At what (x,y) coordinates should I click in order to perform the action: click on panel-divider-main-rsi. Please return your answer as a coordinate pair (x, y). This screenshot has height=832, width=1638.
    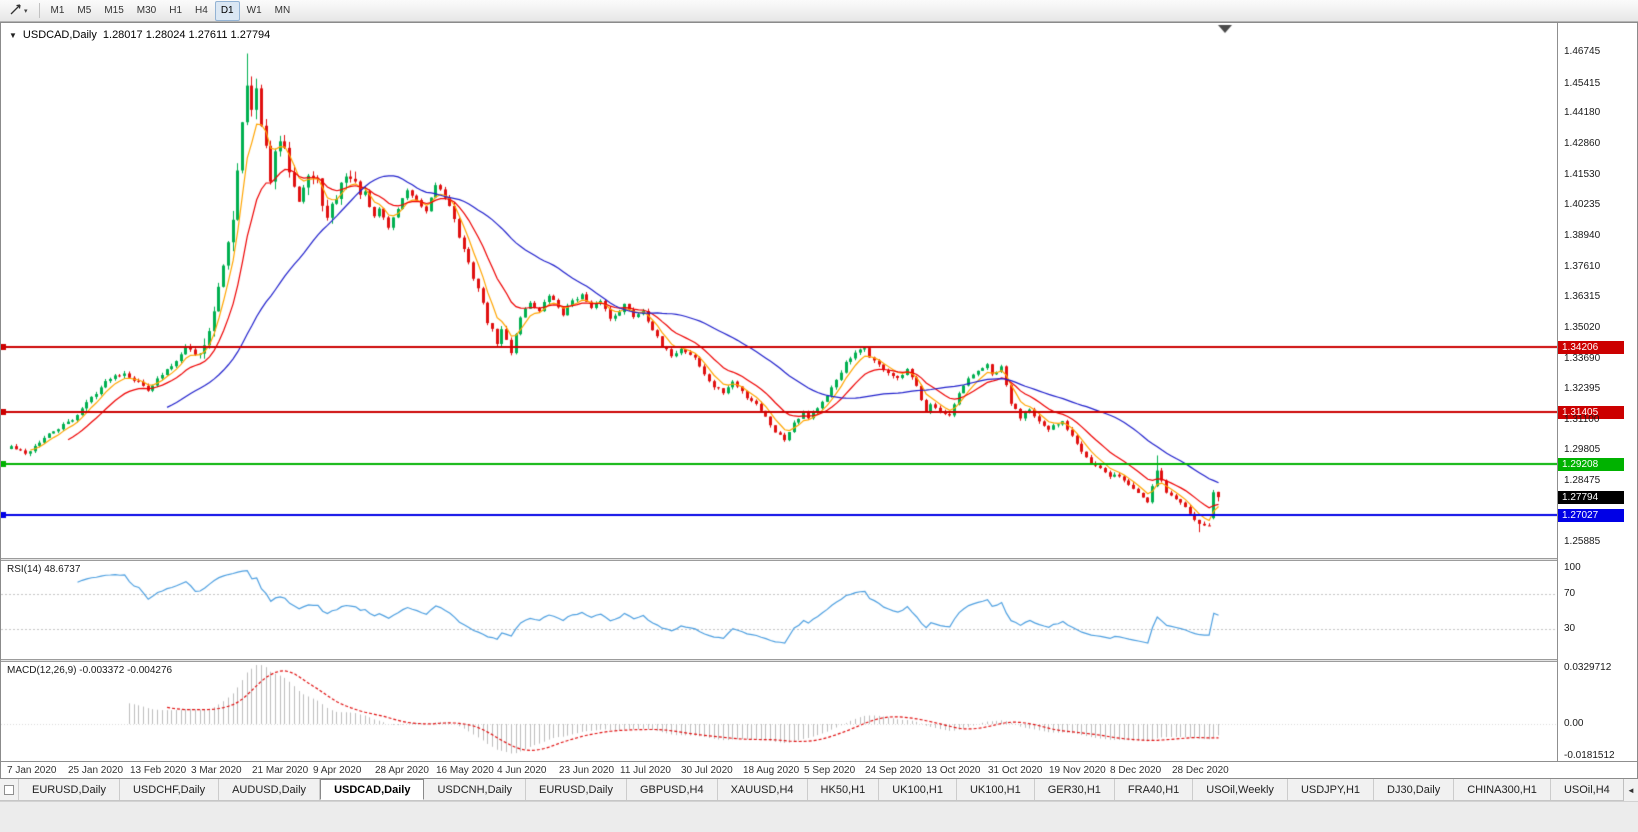
    Looking at the image, I should click on (819, 559).